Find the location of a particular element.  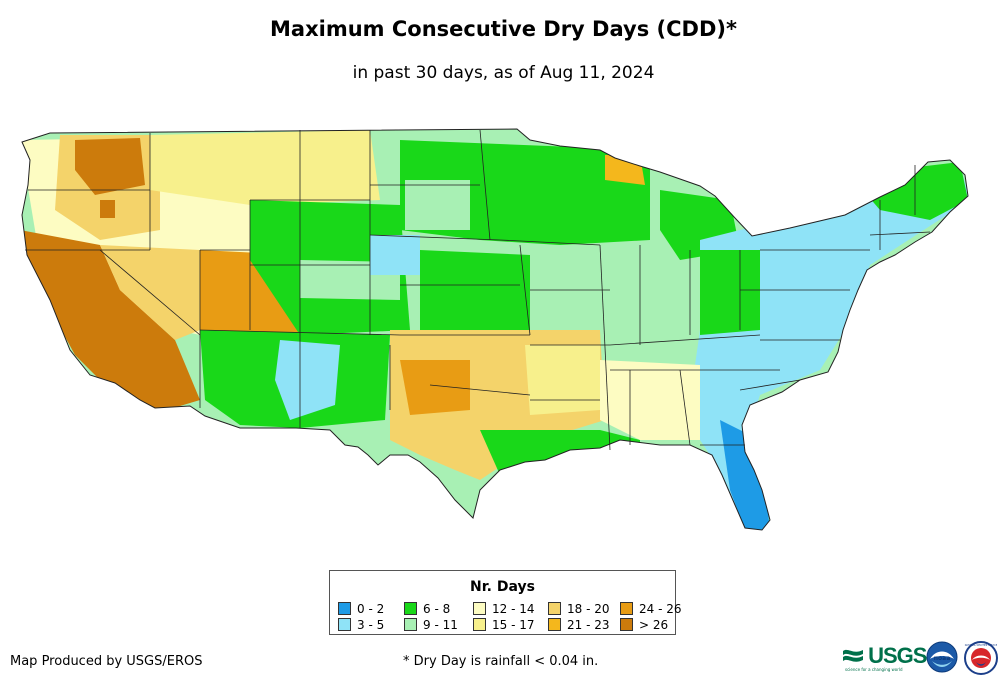

usgs-wordmark: USGS is located at coordinates (897, 655).